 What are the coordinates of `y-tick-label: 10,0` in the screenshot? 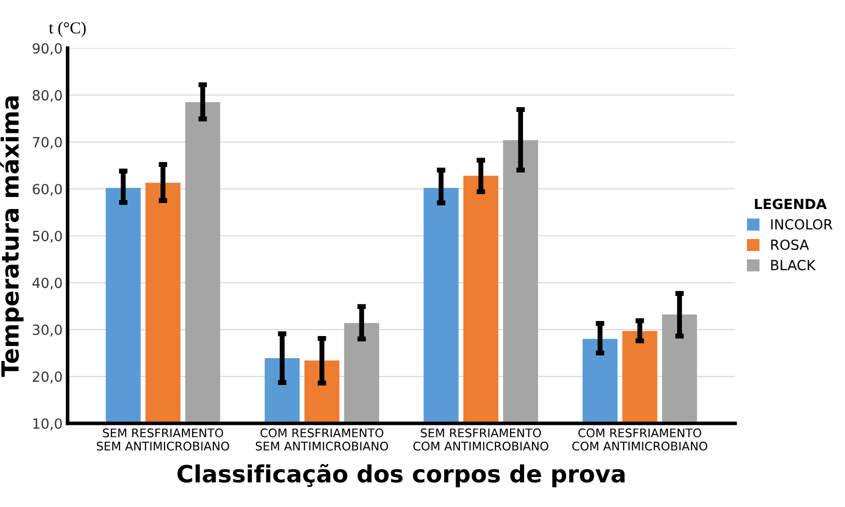 It's located at (47, 424).